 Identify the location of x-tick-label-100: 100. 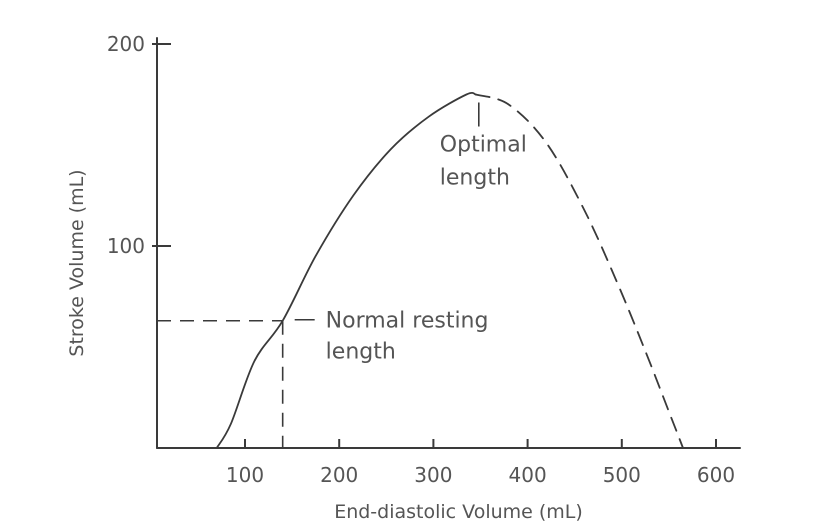
(245, 475).